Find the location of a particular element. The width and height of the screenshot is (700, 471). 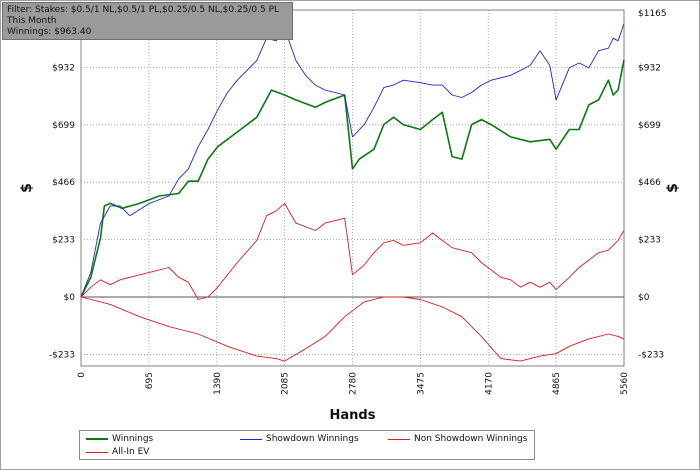

legend-label-showdown: Showdown Winnings is located at coordinates (312, 439).